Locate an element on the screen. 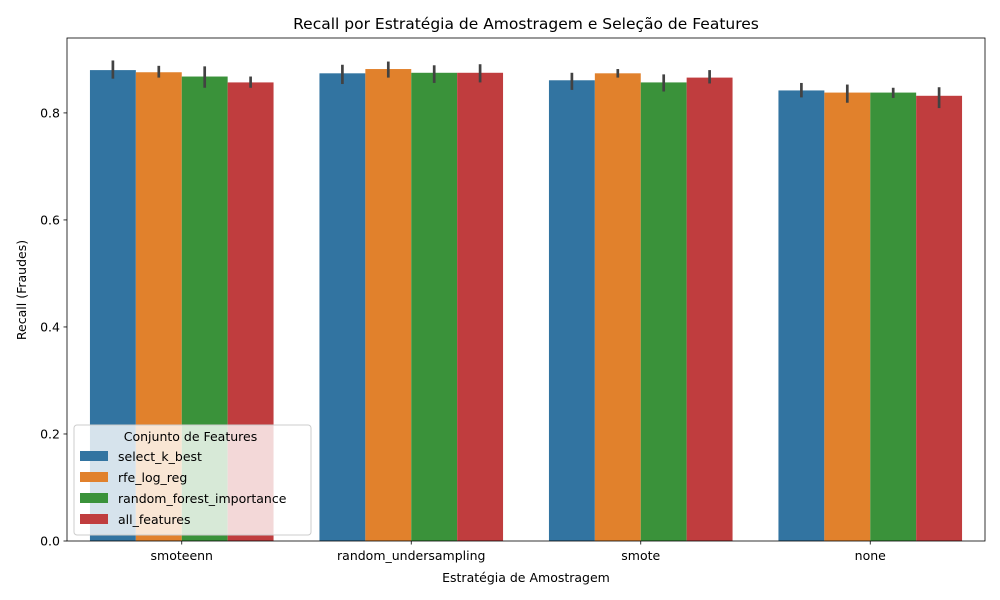  legend-label-rfe_log_reg: rfe_log_reg is located at coordinates (152, 477).